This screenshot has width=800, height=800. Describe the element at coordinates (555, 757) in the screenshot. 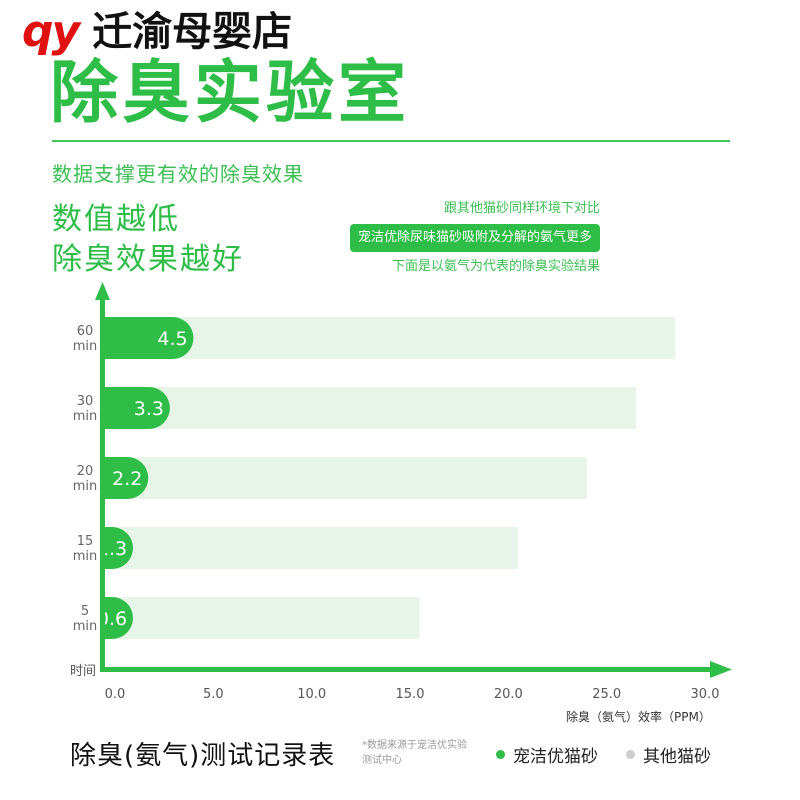

I see `legend-label-brand: 宠洁优猫砂` at that location.